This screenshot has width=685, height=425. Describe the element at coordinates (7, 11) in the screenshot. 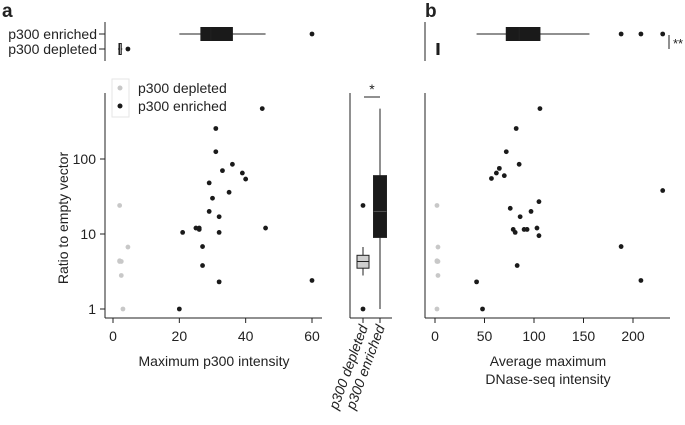

I see `panel-label-a: a` at that location.